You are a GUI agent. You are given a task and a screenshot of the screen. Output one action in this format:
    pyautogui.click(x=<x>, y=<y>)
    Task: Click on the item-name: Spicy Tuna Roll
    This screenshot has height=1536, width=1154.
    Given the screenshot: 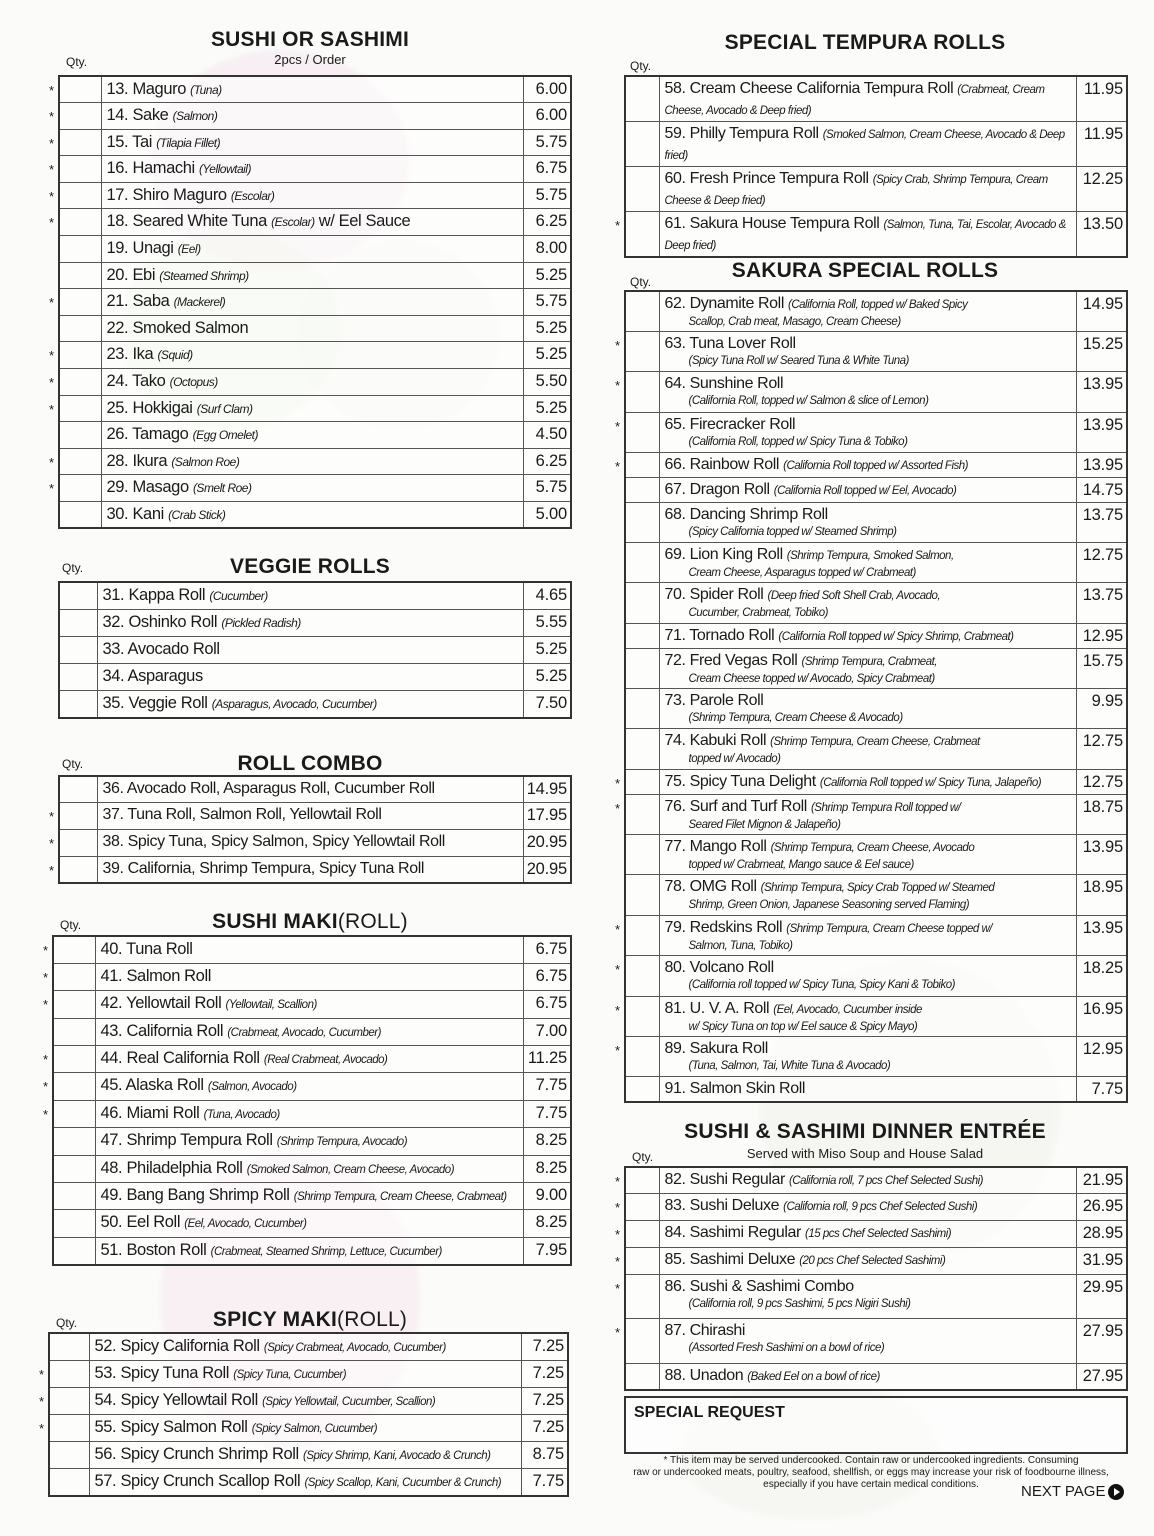 What is the action you would take?
    pyautogui.click(x=175, y=1372)
    